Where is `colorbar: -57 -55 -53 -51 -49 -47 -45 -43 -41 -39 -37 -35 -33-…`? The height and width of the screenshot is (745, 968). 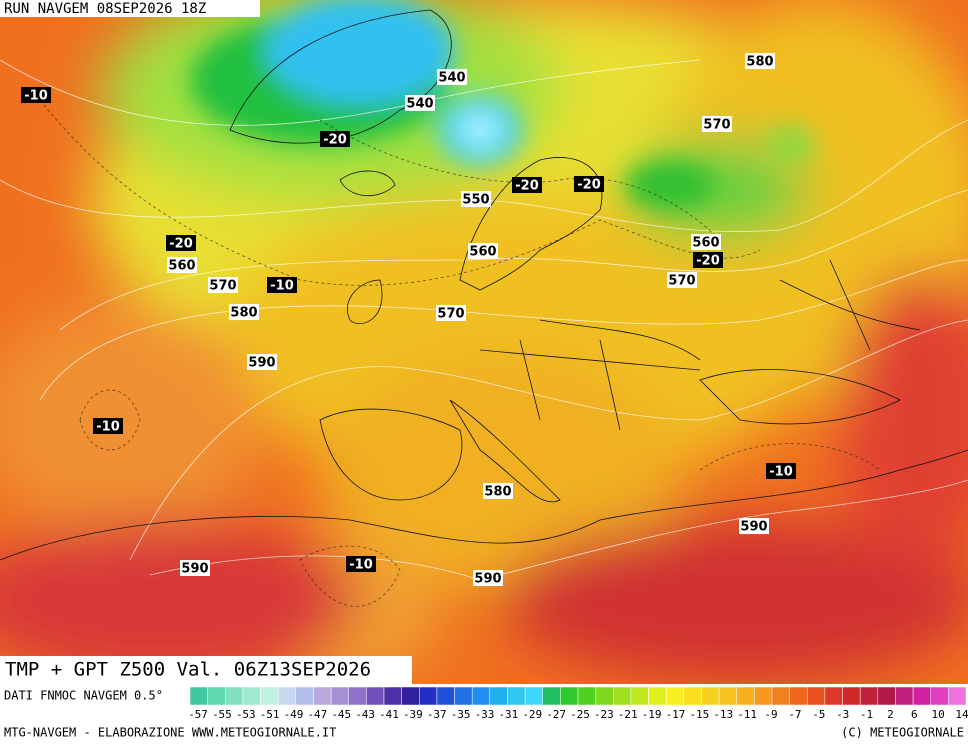
colorbar: -57 -55 -53 -51 -49 -47 -45 -43 -41 -39 -37 -35 -33-… is located at coordinates (578, 703).